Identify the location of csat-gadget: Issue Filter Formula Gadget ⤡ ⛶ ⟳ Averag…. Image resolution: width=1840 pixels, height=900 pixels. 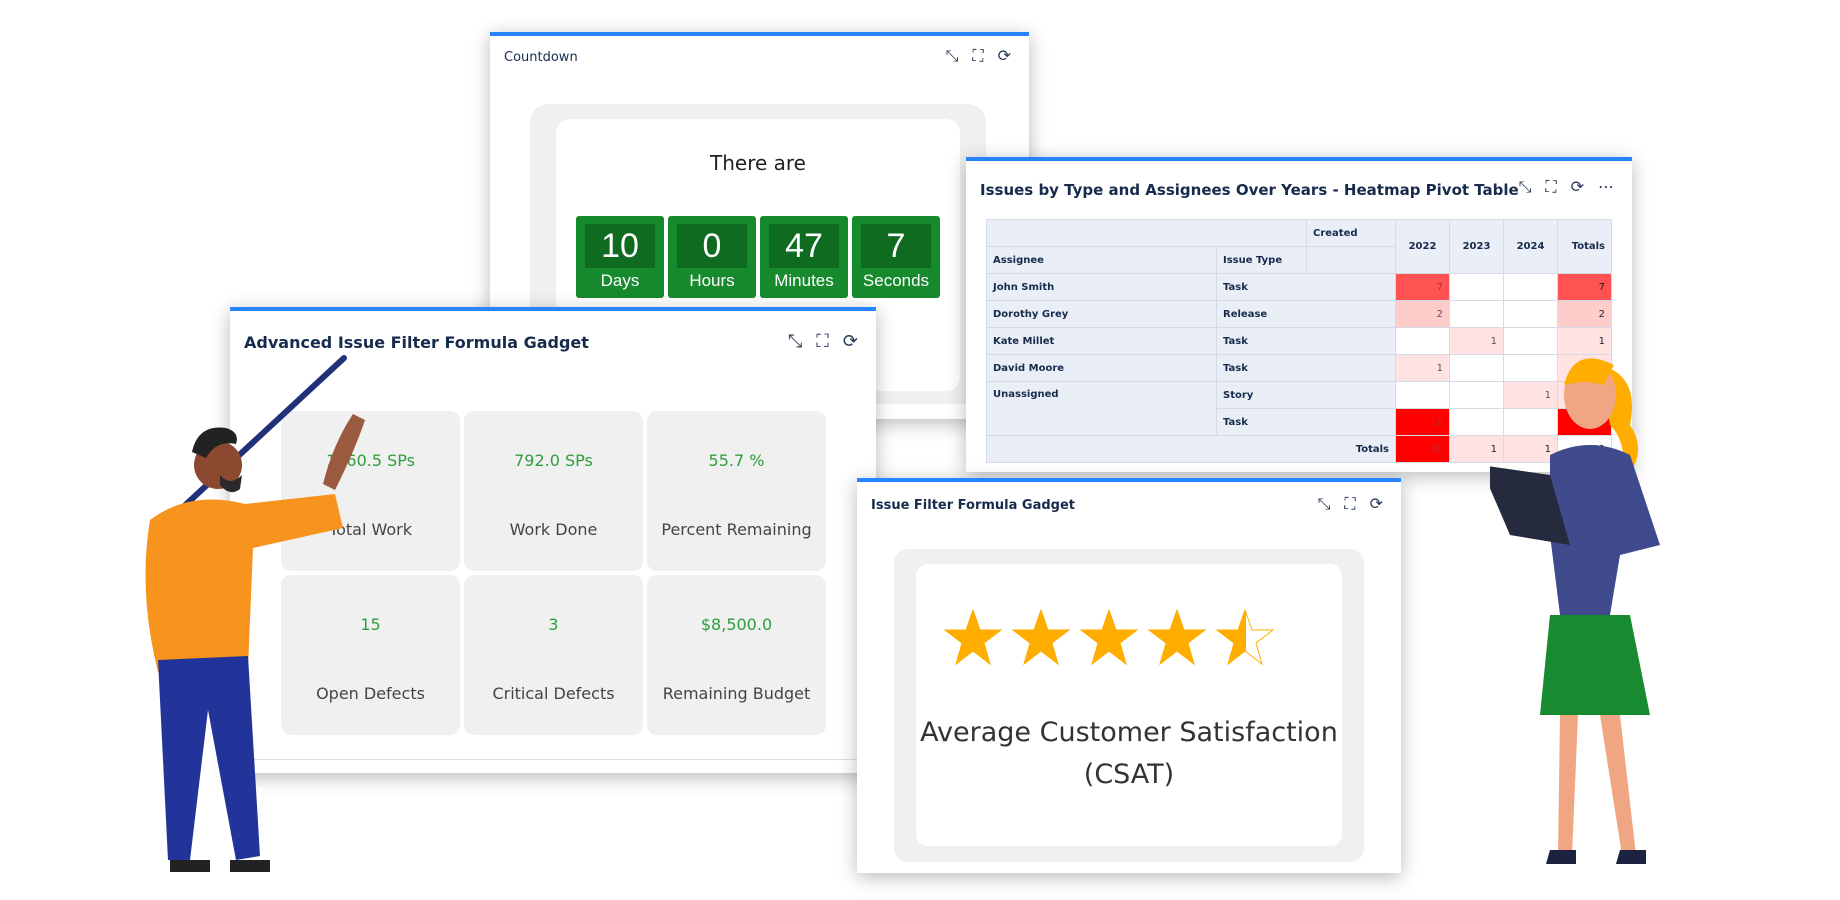
(1129, 675).